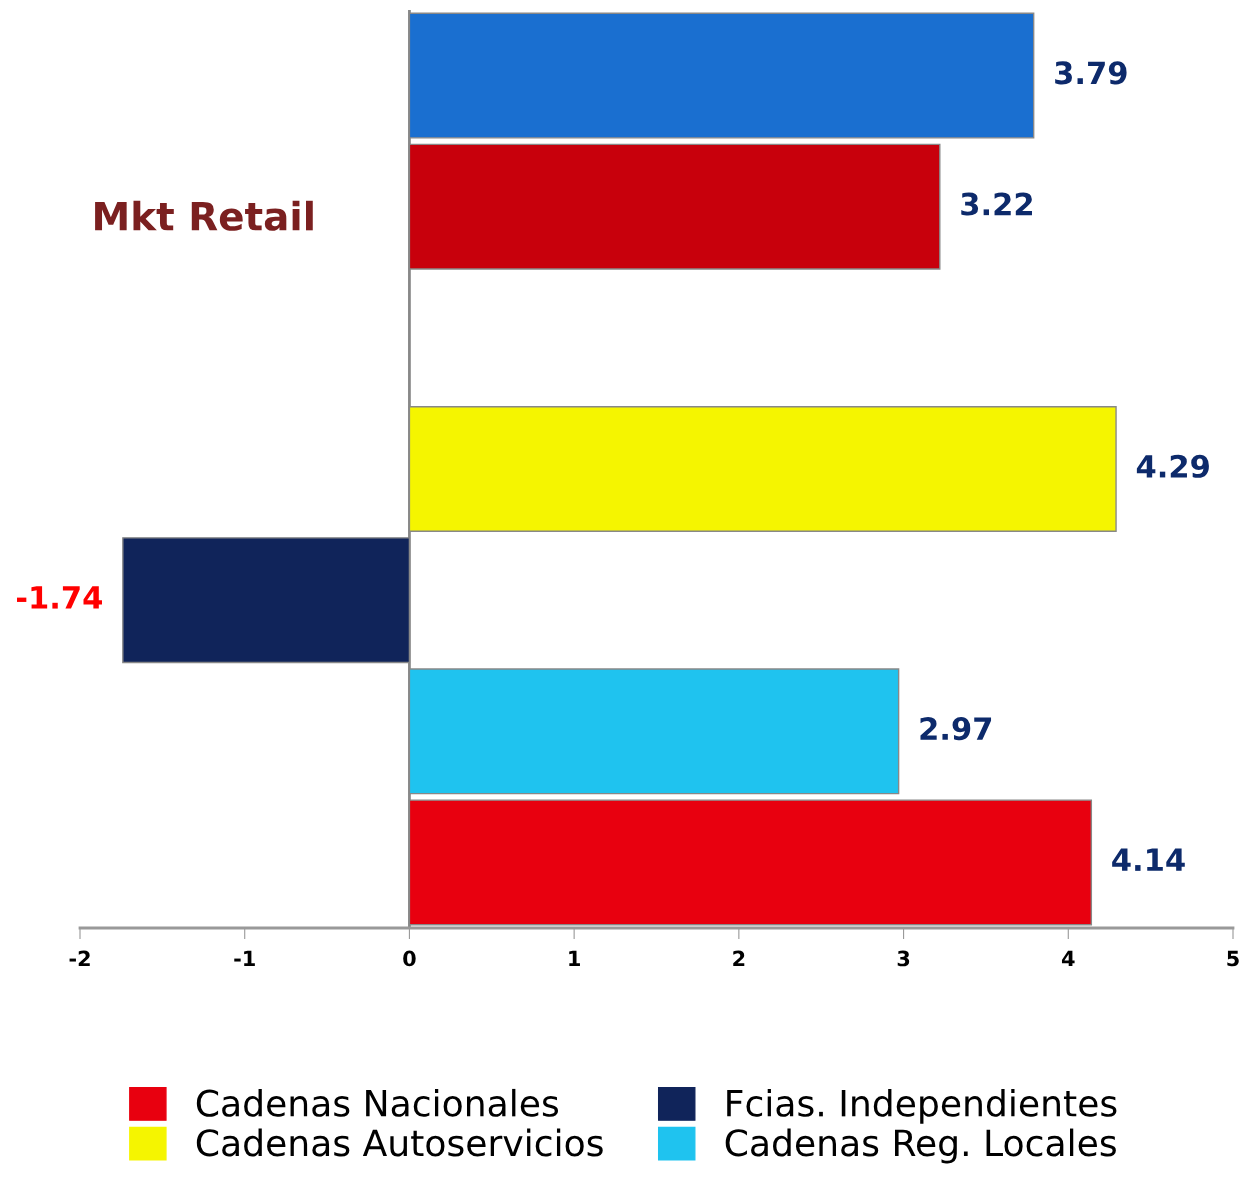  Describe the element at coordinates (59, 597) in the screenshot. I see `data-label: -1.74` at that location.